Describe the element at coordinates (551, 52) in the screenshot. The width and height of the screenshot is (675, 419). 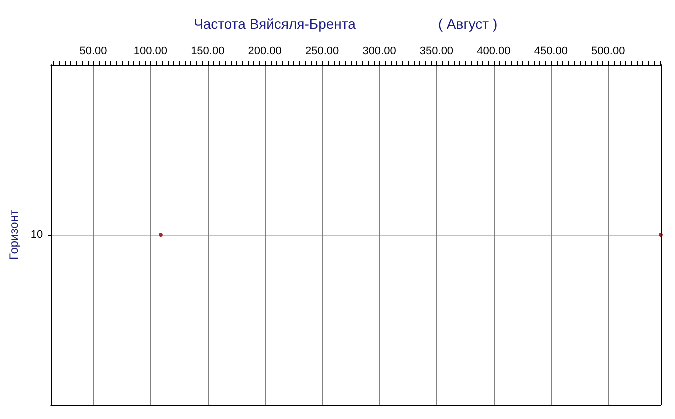
I see `x-tick-label: 450.00` at that location.